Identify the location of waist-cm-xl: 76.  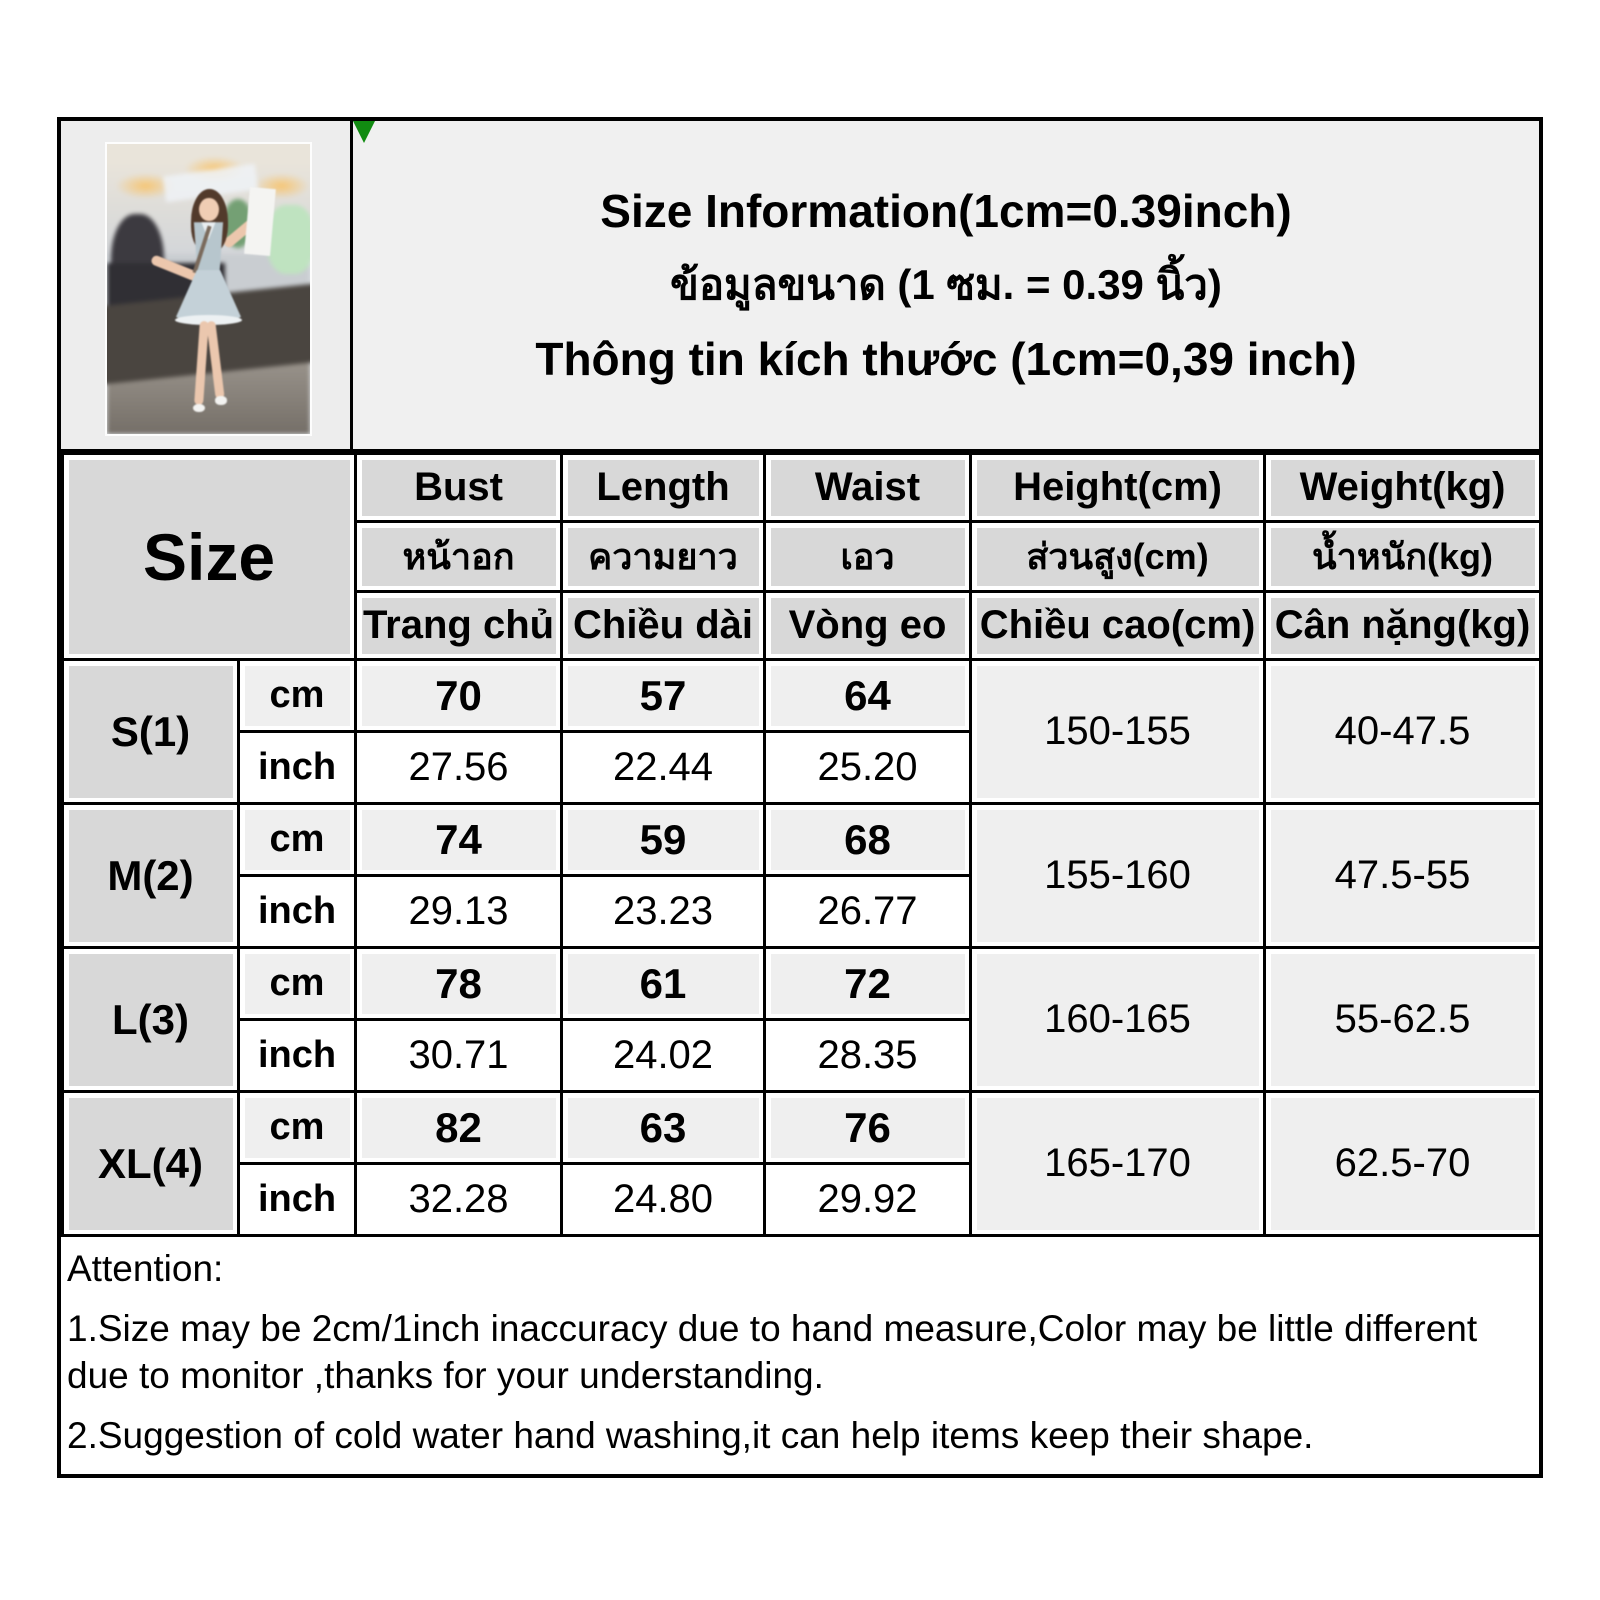
(868, 1127).